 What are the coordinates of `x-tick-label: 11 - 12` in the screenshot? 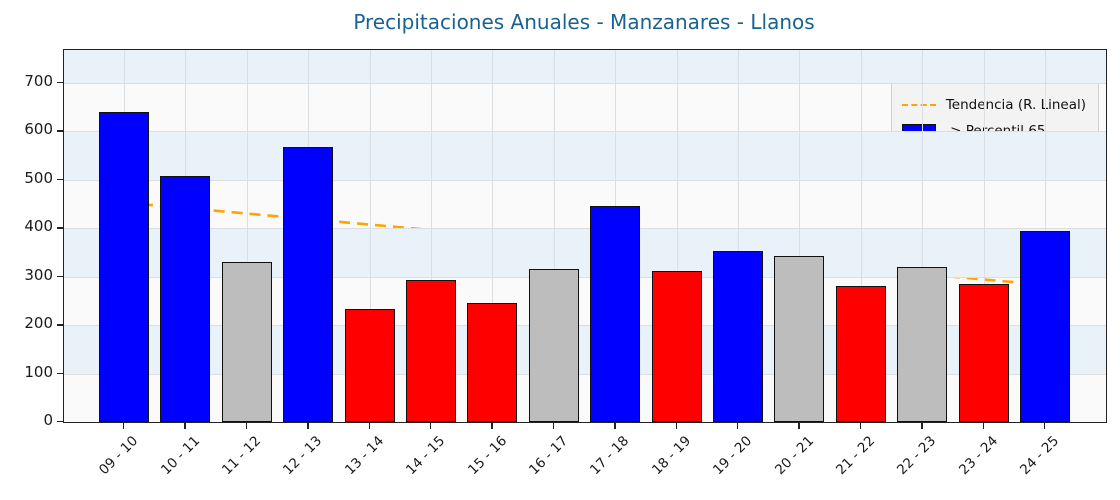 It's located at (242, 456).